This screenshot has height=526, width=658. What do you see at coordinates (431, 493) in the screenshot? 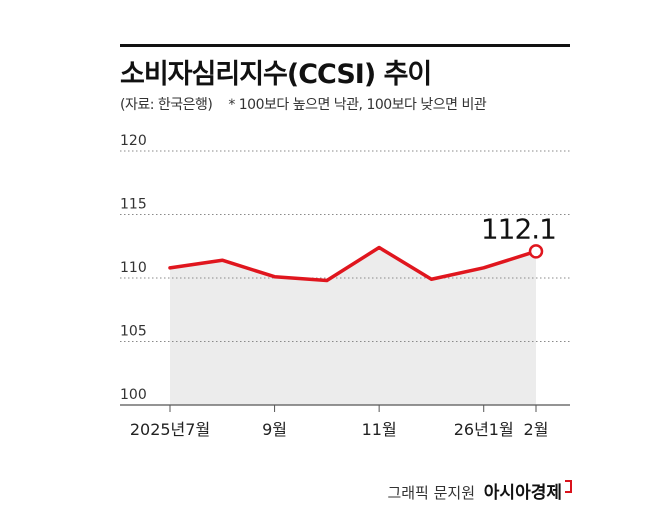
I see `credit-label: 그래픽 문지원` at bounding box center [431, 493].